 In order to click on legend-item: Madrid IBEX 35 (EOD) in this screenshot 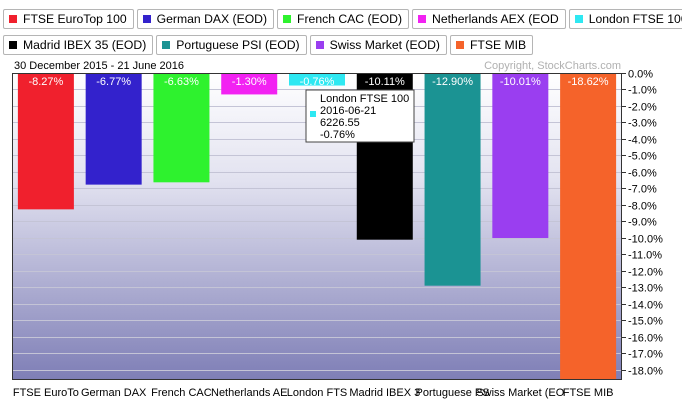, I will do `click(78, 45)`.